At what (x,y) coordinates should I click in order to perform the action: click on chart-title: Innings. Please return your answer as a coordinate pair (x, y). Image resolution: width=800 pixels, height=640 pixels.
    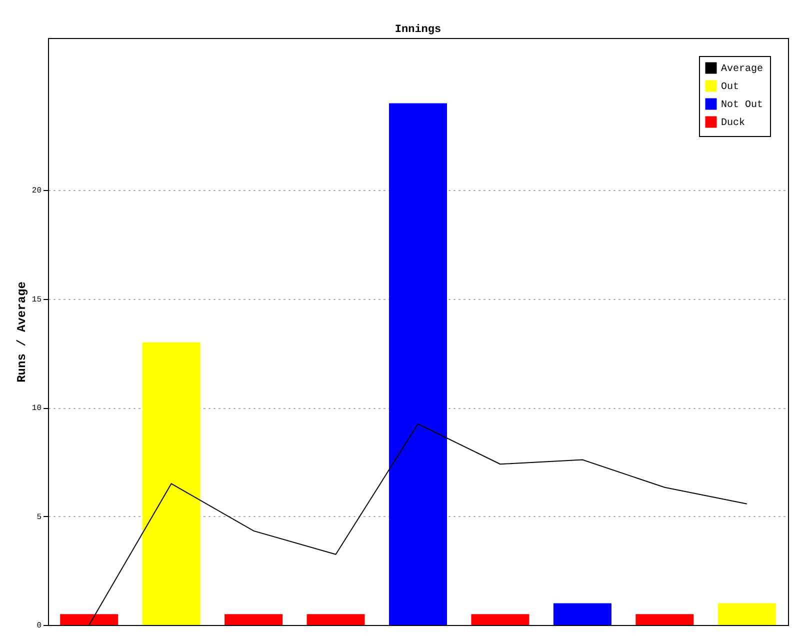
    Looking at the image, I should click on (418, 30).